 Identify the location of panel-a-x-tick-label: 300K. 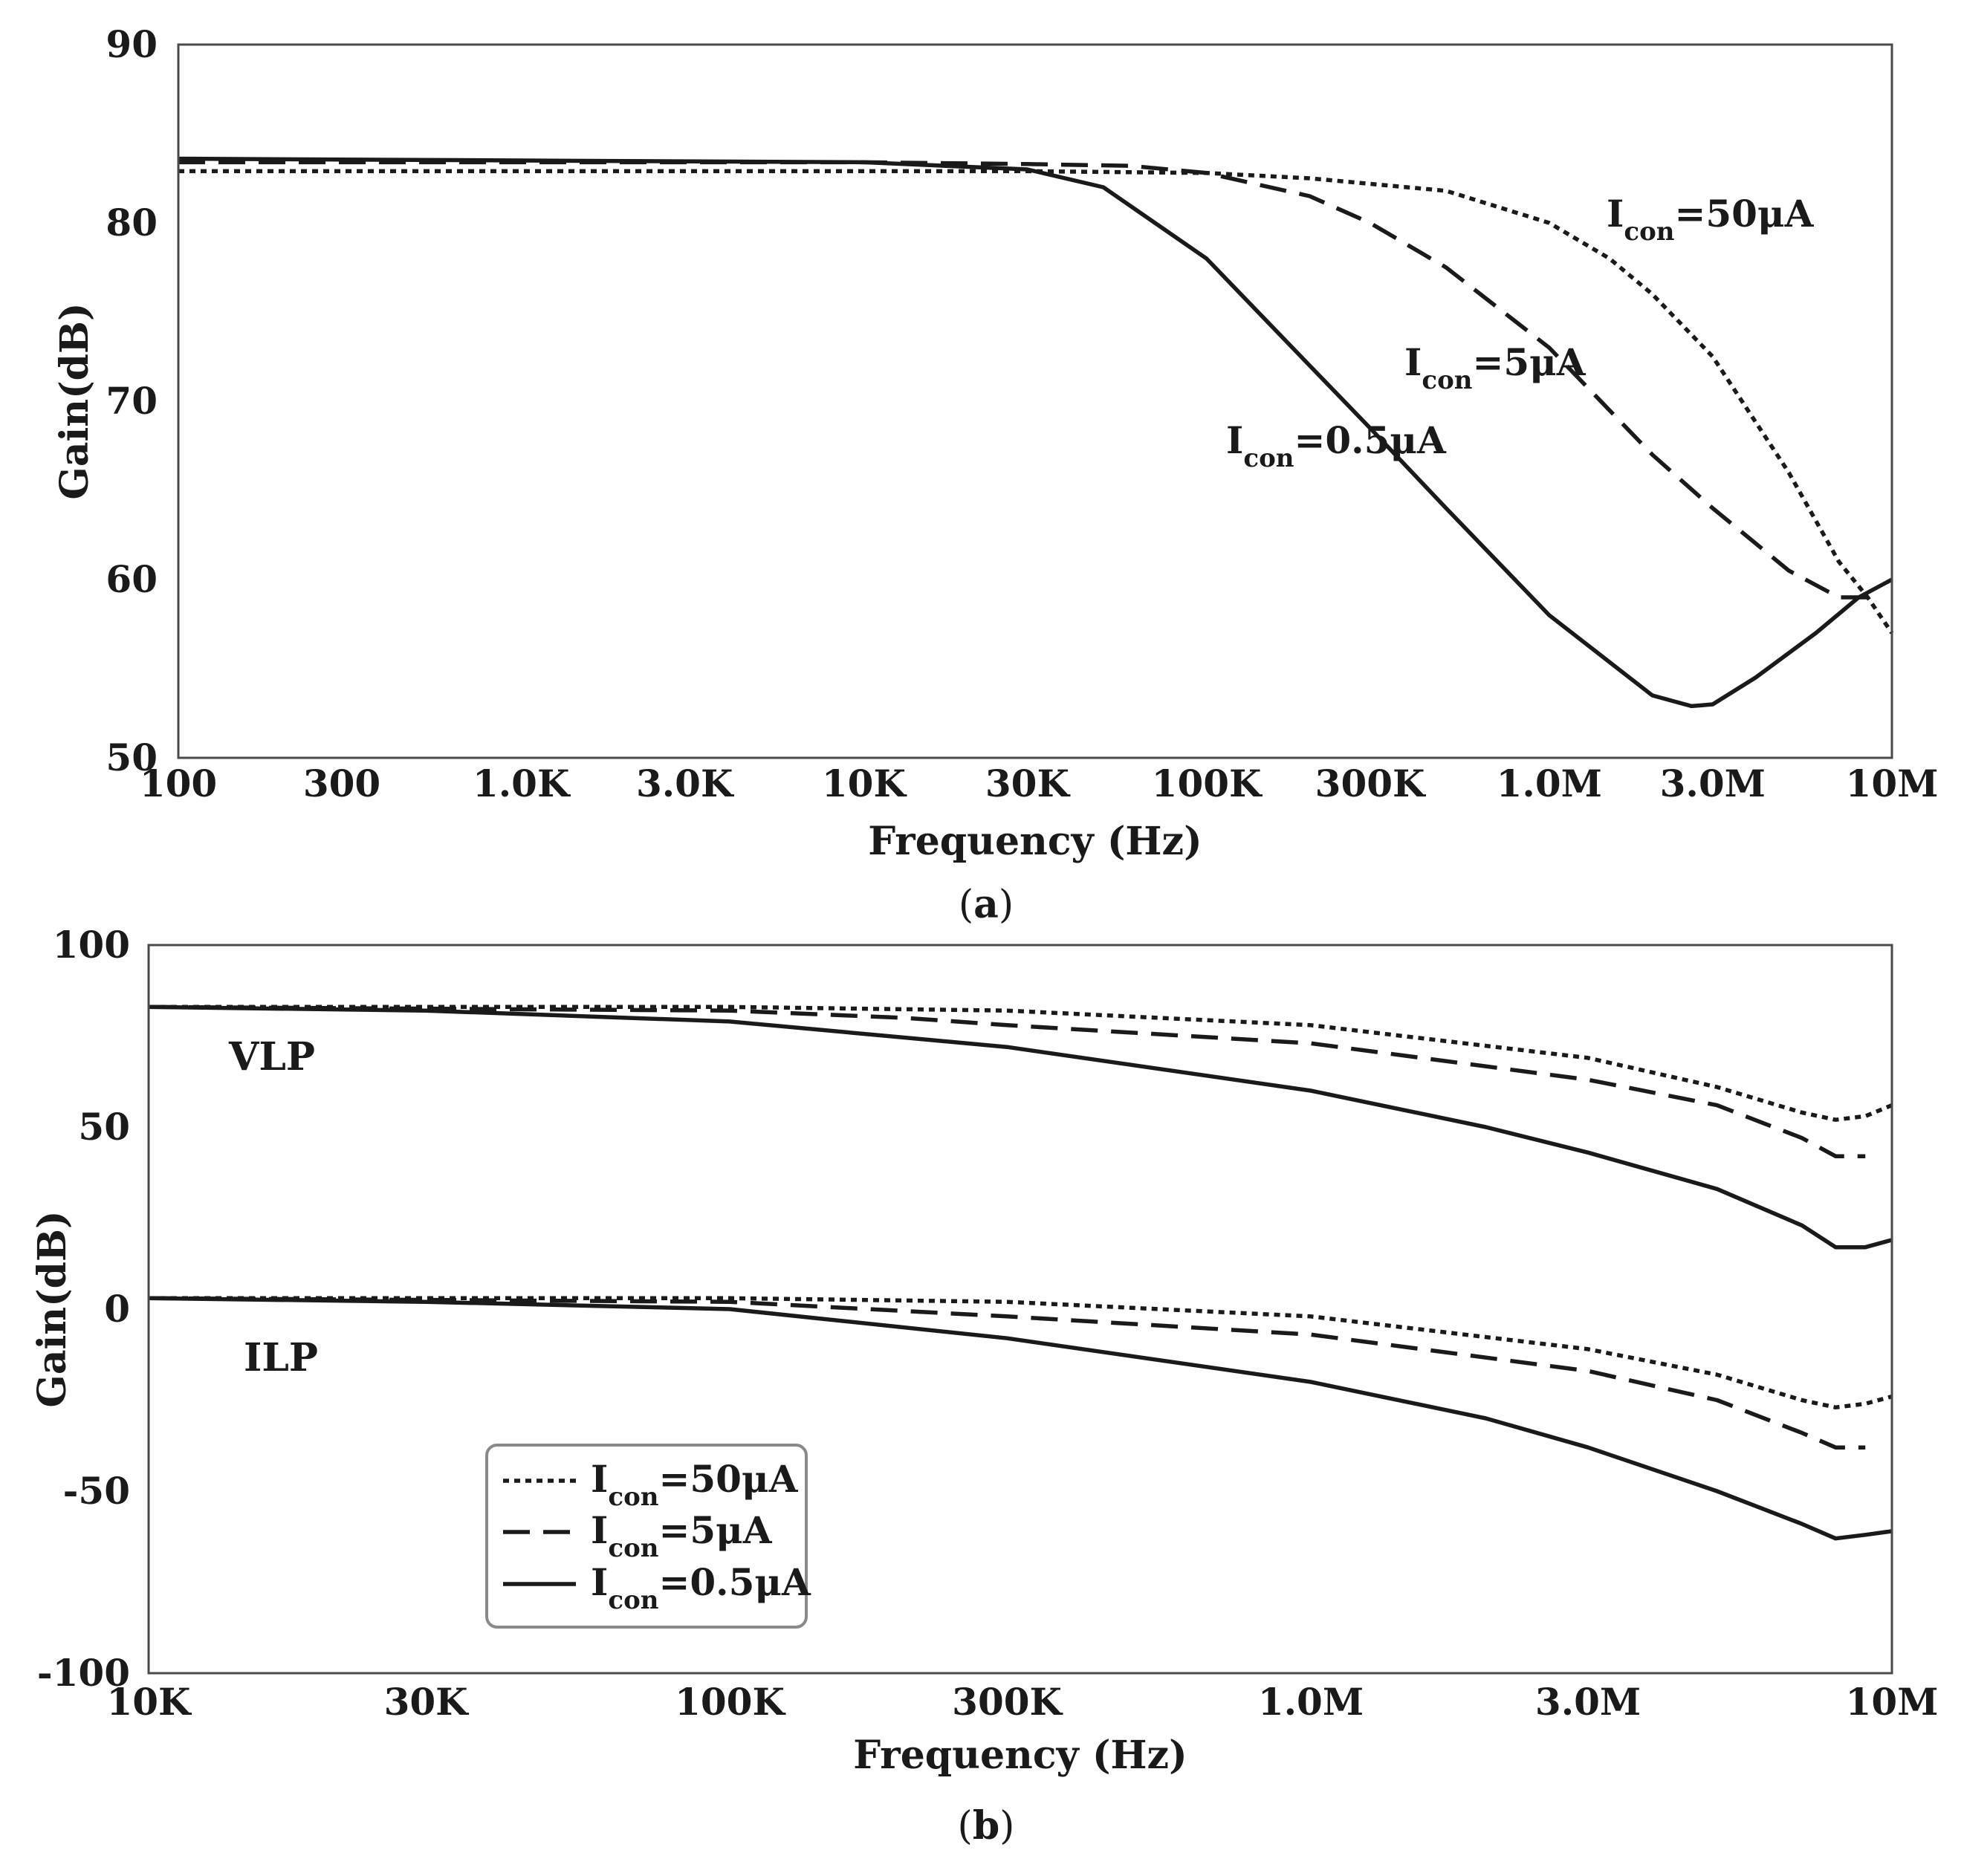
(1371, 783).